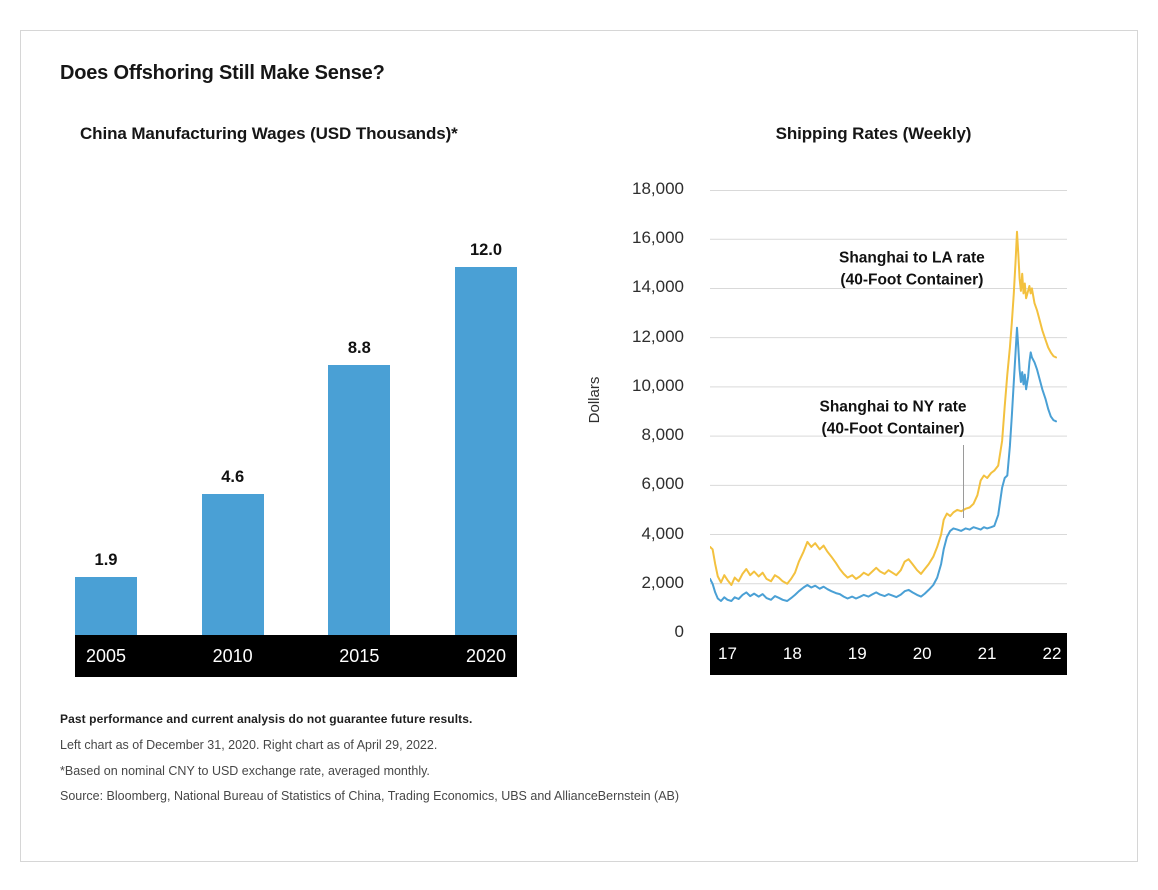 The width and height of the screenshot is (1158, 890). What do you see at coordinates (662, 435) in the screenshot?
I see `y-tick-label: 8,000` at bounding box center [662, 435].